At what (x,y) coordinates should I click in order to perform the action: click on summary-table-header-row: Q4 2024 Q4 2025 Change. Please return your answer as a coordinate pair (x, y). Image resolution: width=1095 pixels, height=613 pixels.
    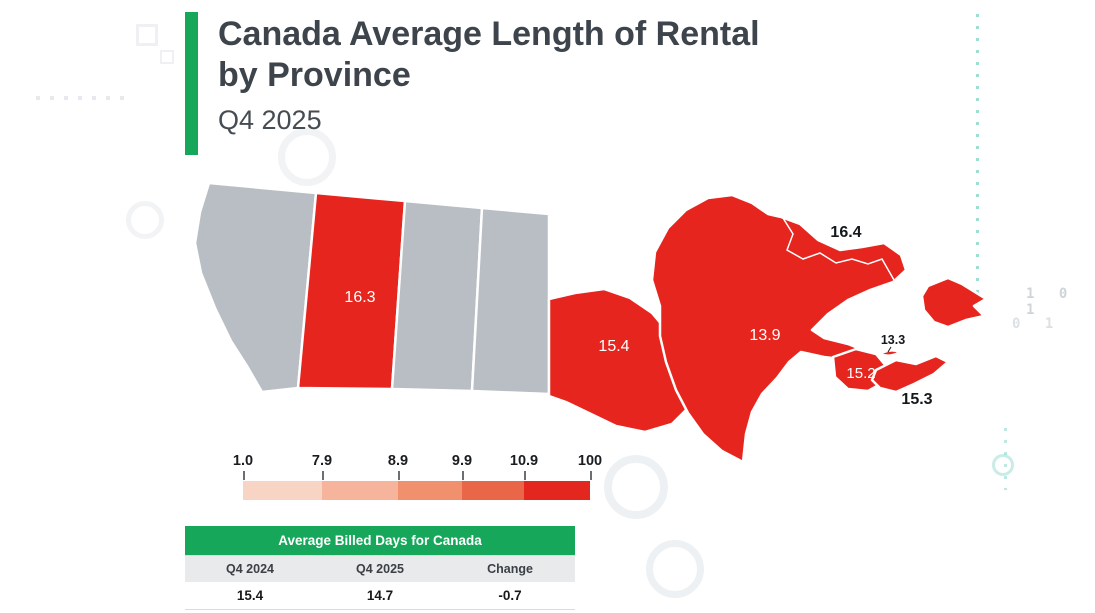
    Looking at the image, I should click on (380, 568).